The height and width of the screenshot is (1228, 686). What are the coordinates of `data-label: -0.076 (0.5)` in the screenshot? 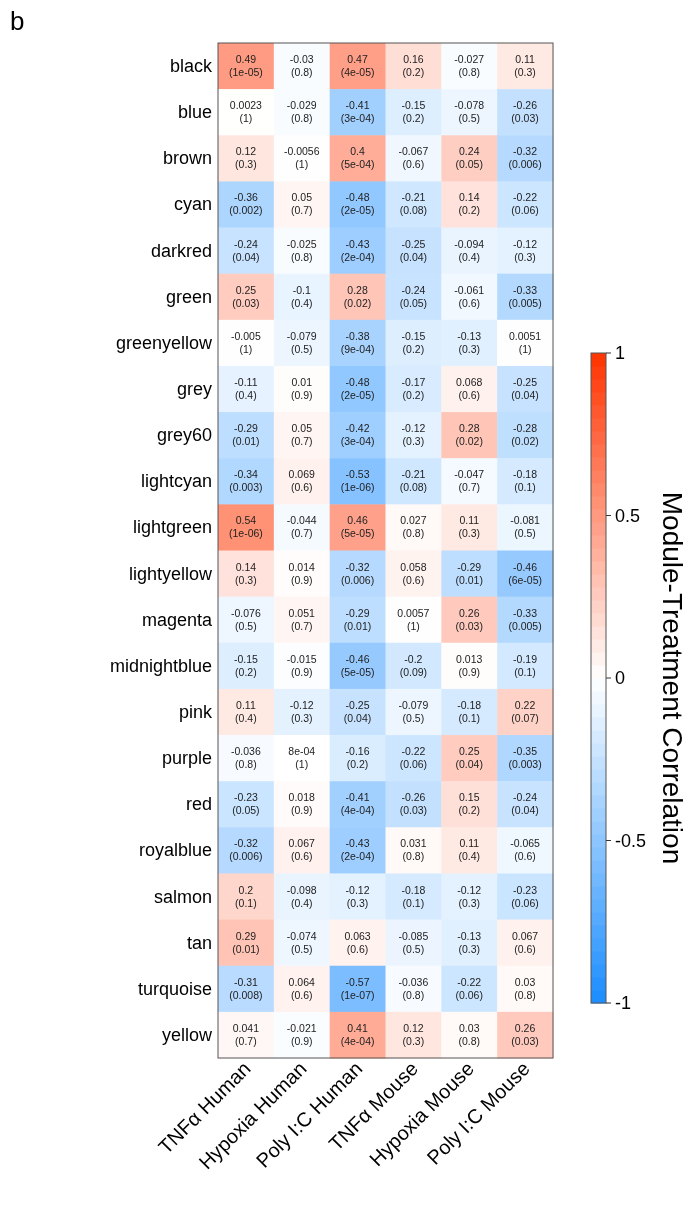 It's located at (246, 619).